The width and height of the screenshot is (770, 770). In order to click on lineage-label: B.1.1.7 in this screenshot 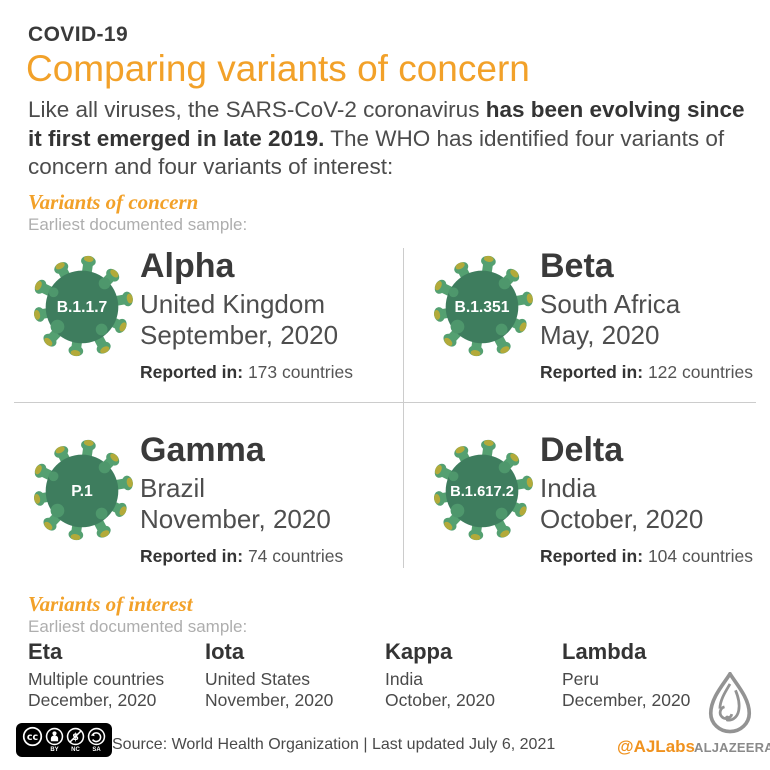, I will do `click(82, 307)`.